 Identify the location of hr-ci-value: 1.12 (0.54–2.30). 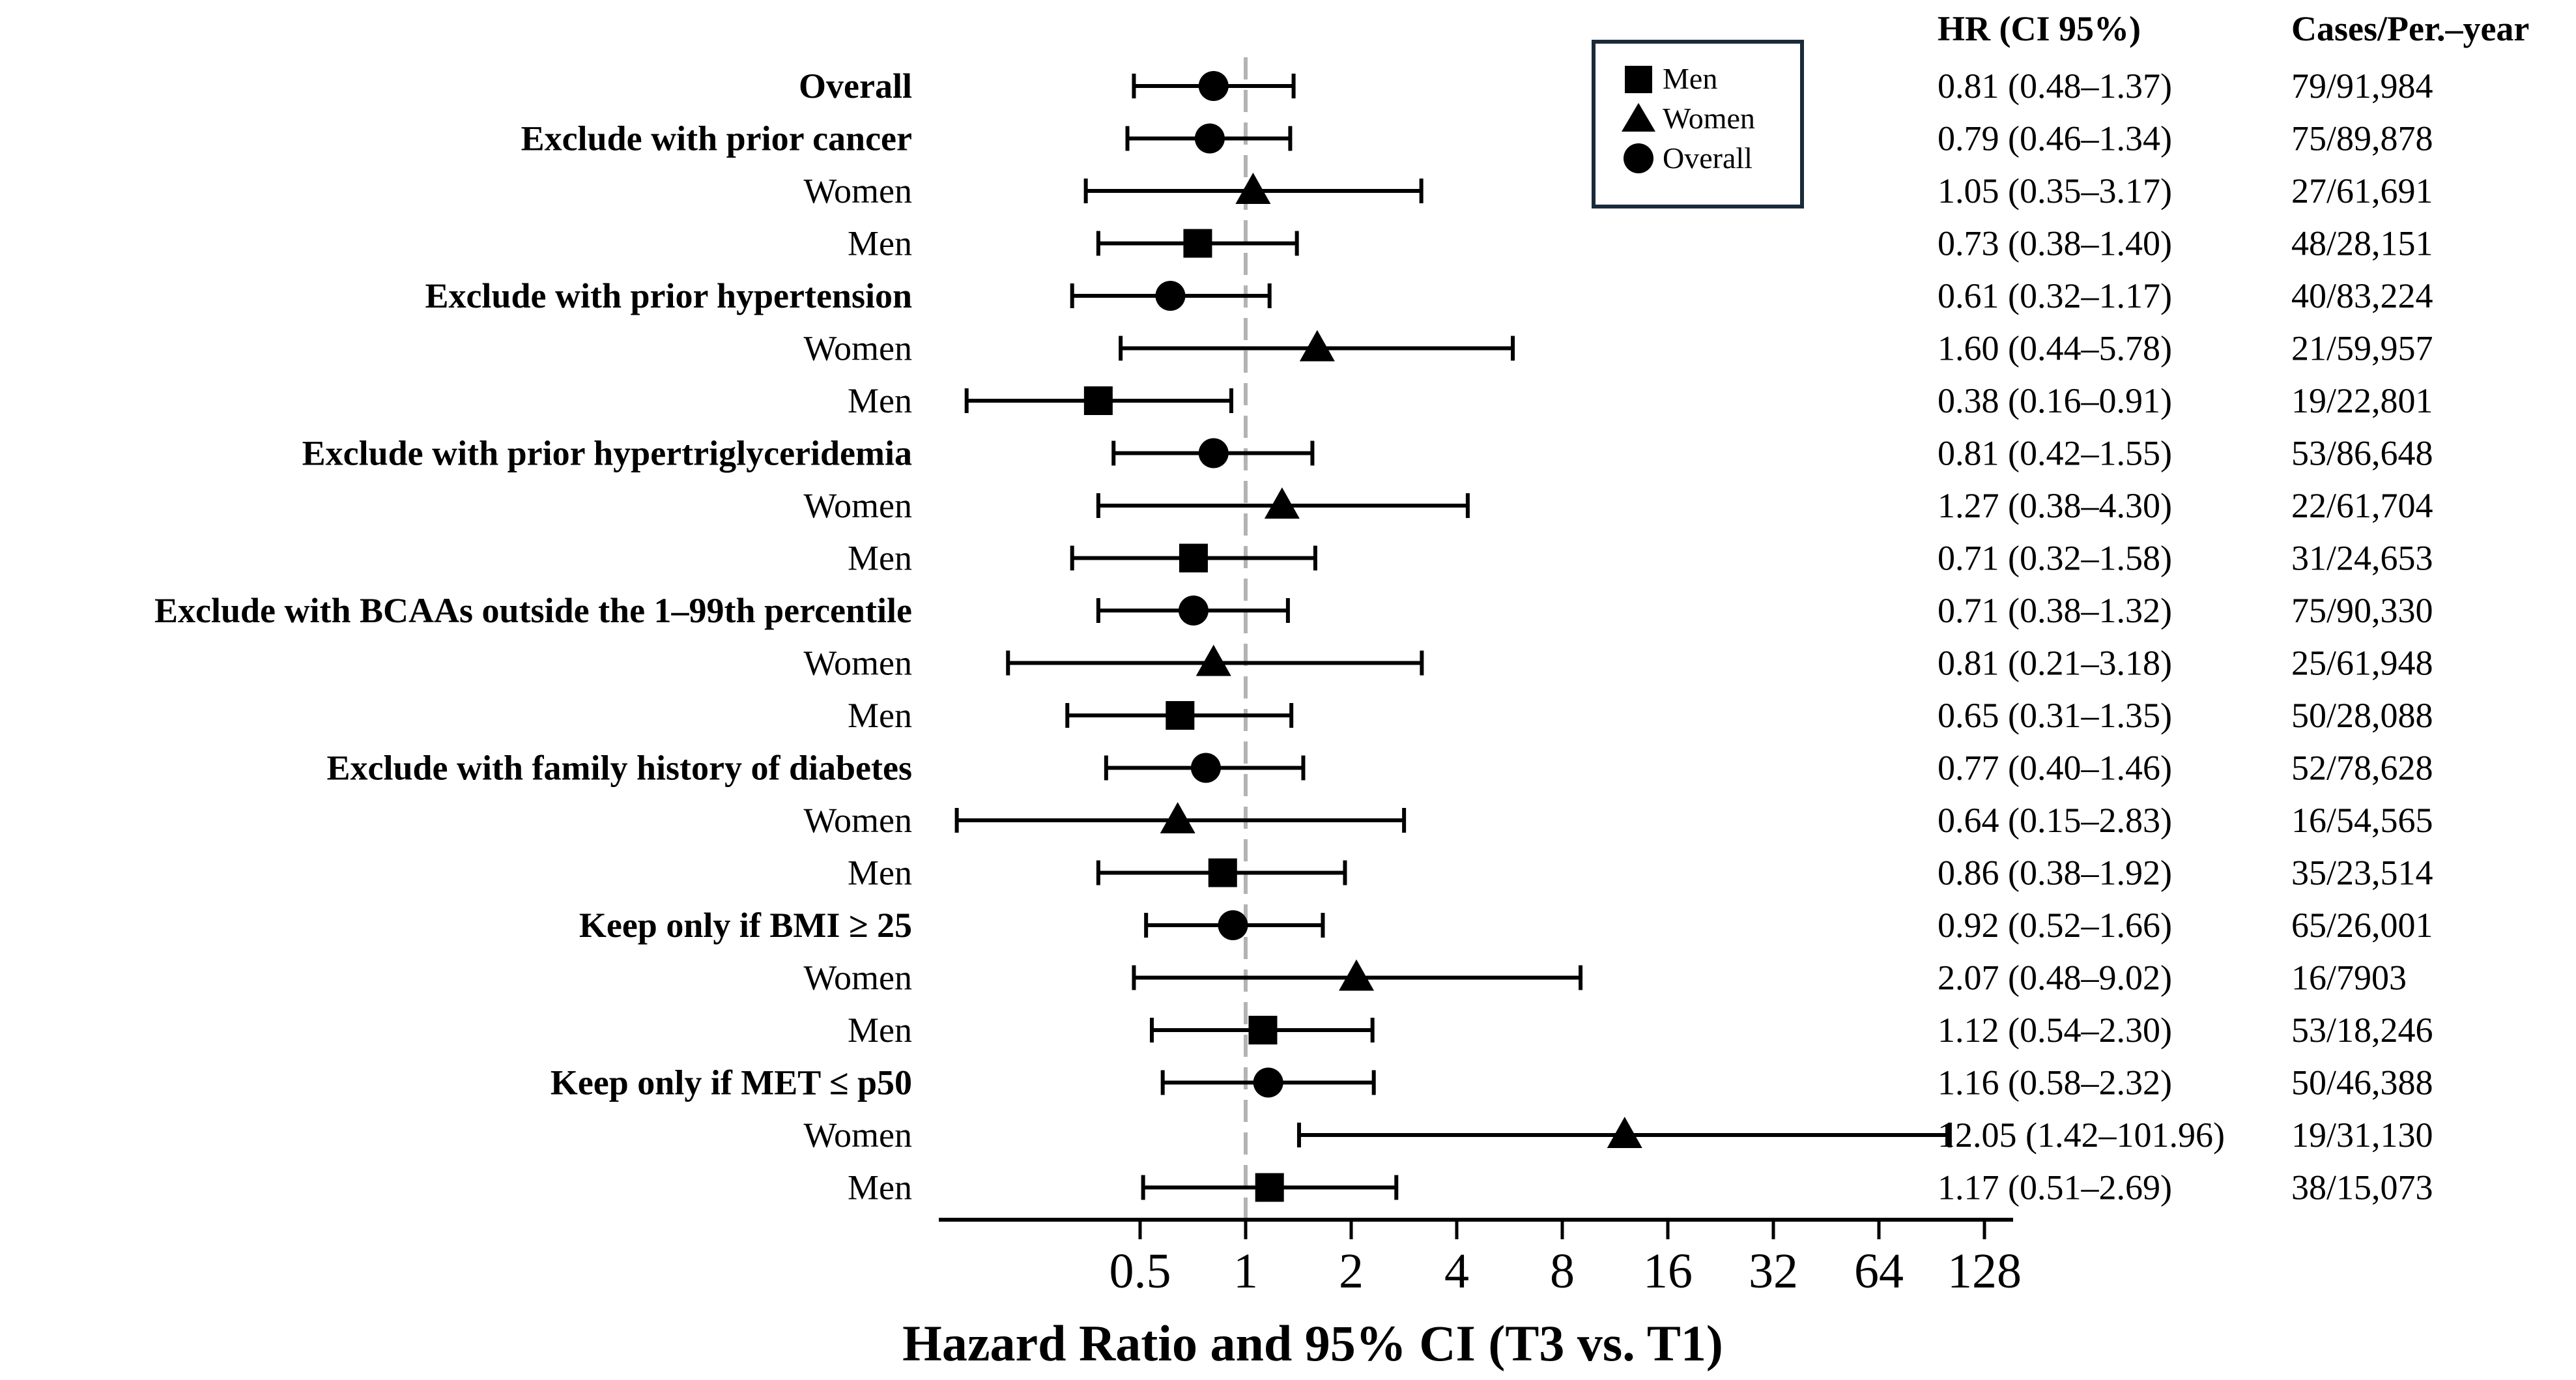
(2055, 1030).